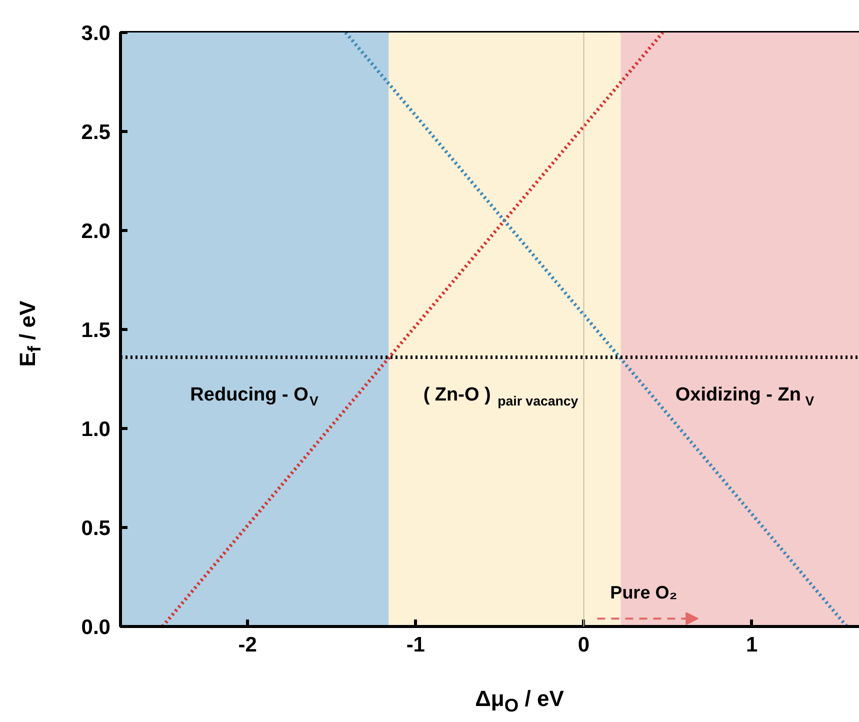 This screenshot has height=722, width=859. Describe the element at coordinates (752, 645) in the screenshot. I see `x-tick-label: 1` at that location.